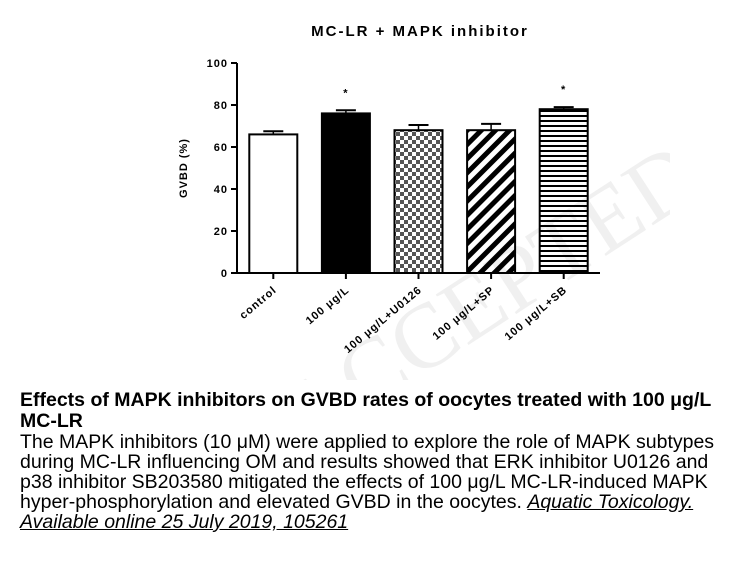  I want to click on x-tick-label: control, so click(259, 303).